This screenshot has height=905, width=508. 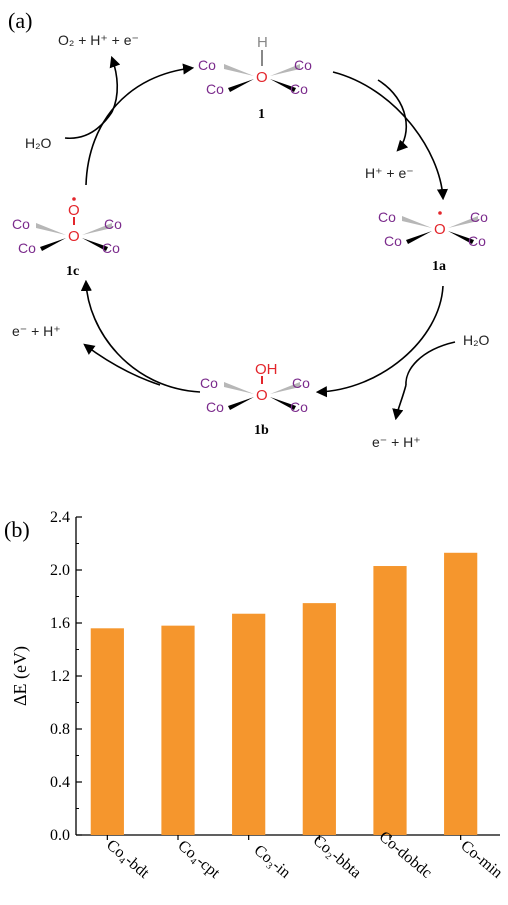 I want to click on x-tick-label: Co₃-in, so click(x=272, y=862).